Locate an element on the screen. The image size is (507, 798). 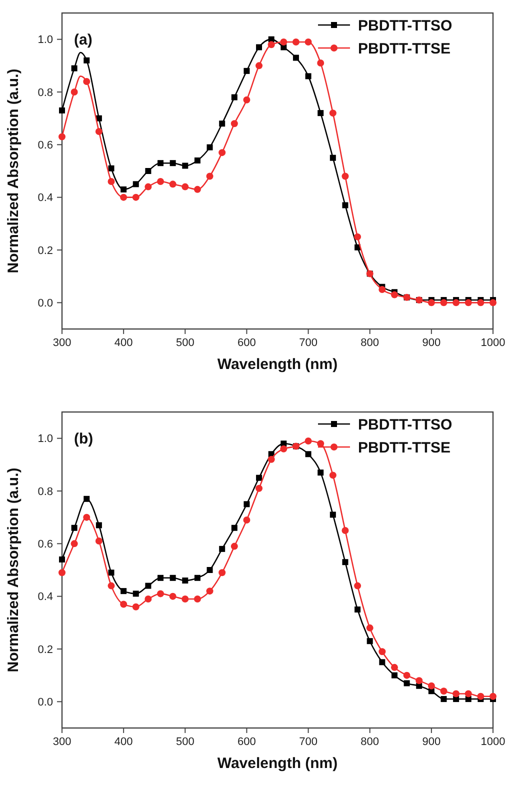
x-tick-label: 500 is located at coordinates (185, 343).